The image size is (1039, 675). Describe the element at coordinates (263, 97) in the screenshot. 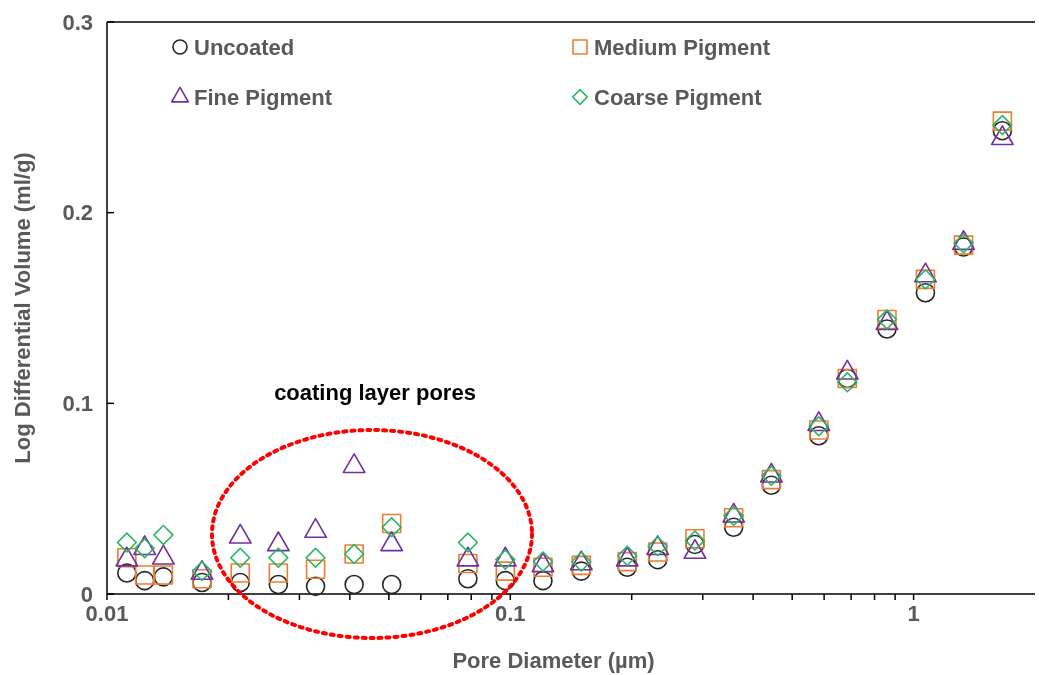

I see `legend-label: Fine Pigment` at that location.